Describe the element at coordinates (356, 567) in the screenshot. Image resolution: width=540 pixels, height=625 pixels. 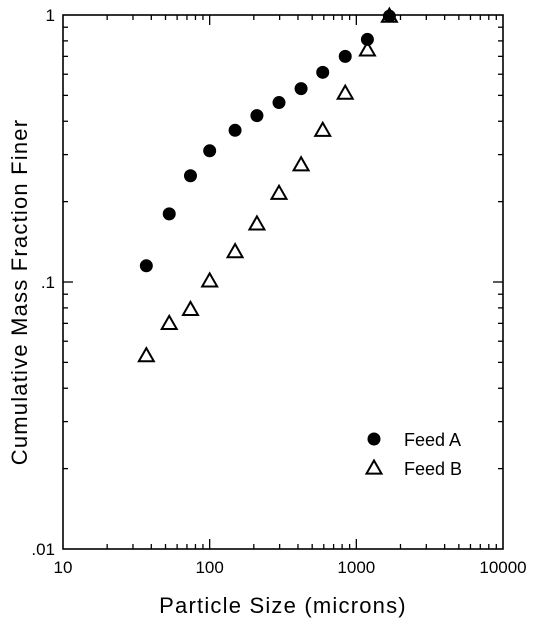
I see `x-tick-label: 1000` at that location.